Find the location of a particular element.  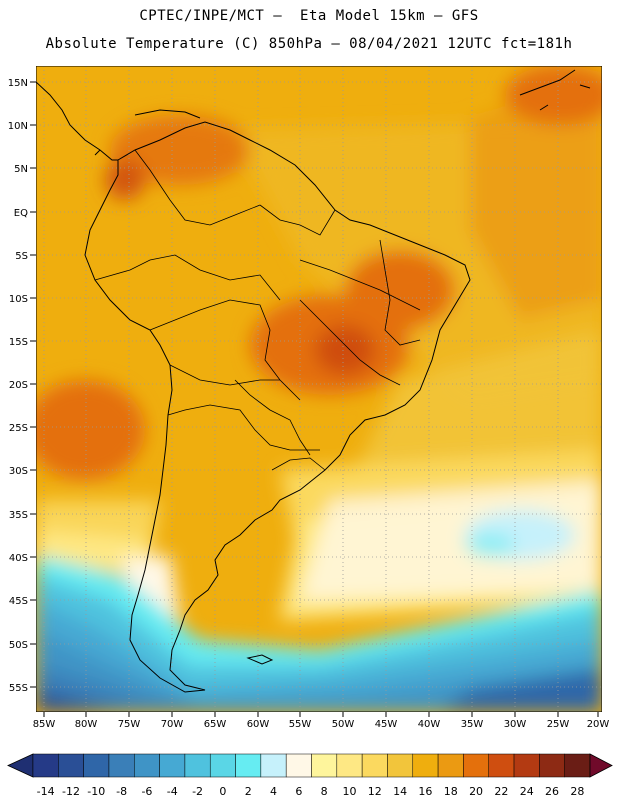

colorbar-label: -2 is located at coordinates (197, 791).